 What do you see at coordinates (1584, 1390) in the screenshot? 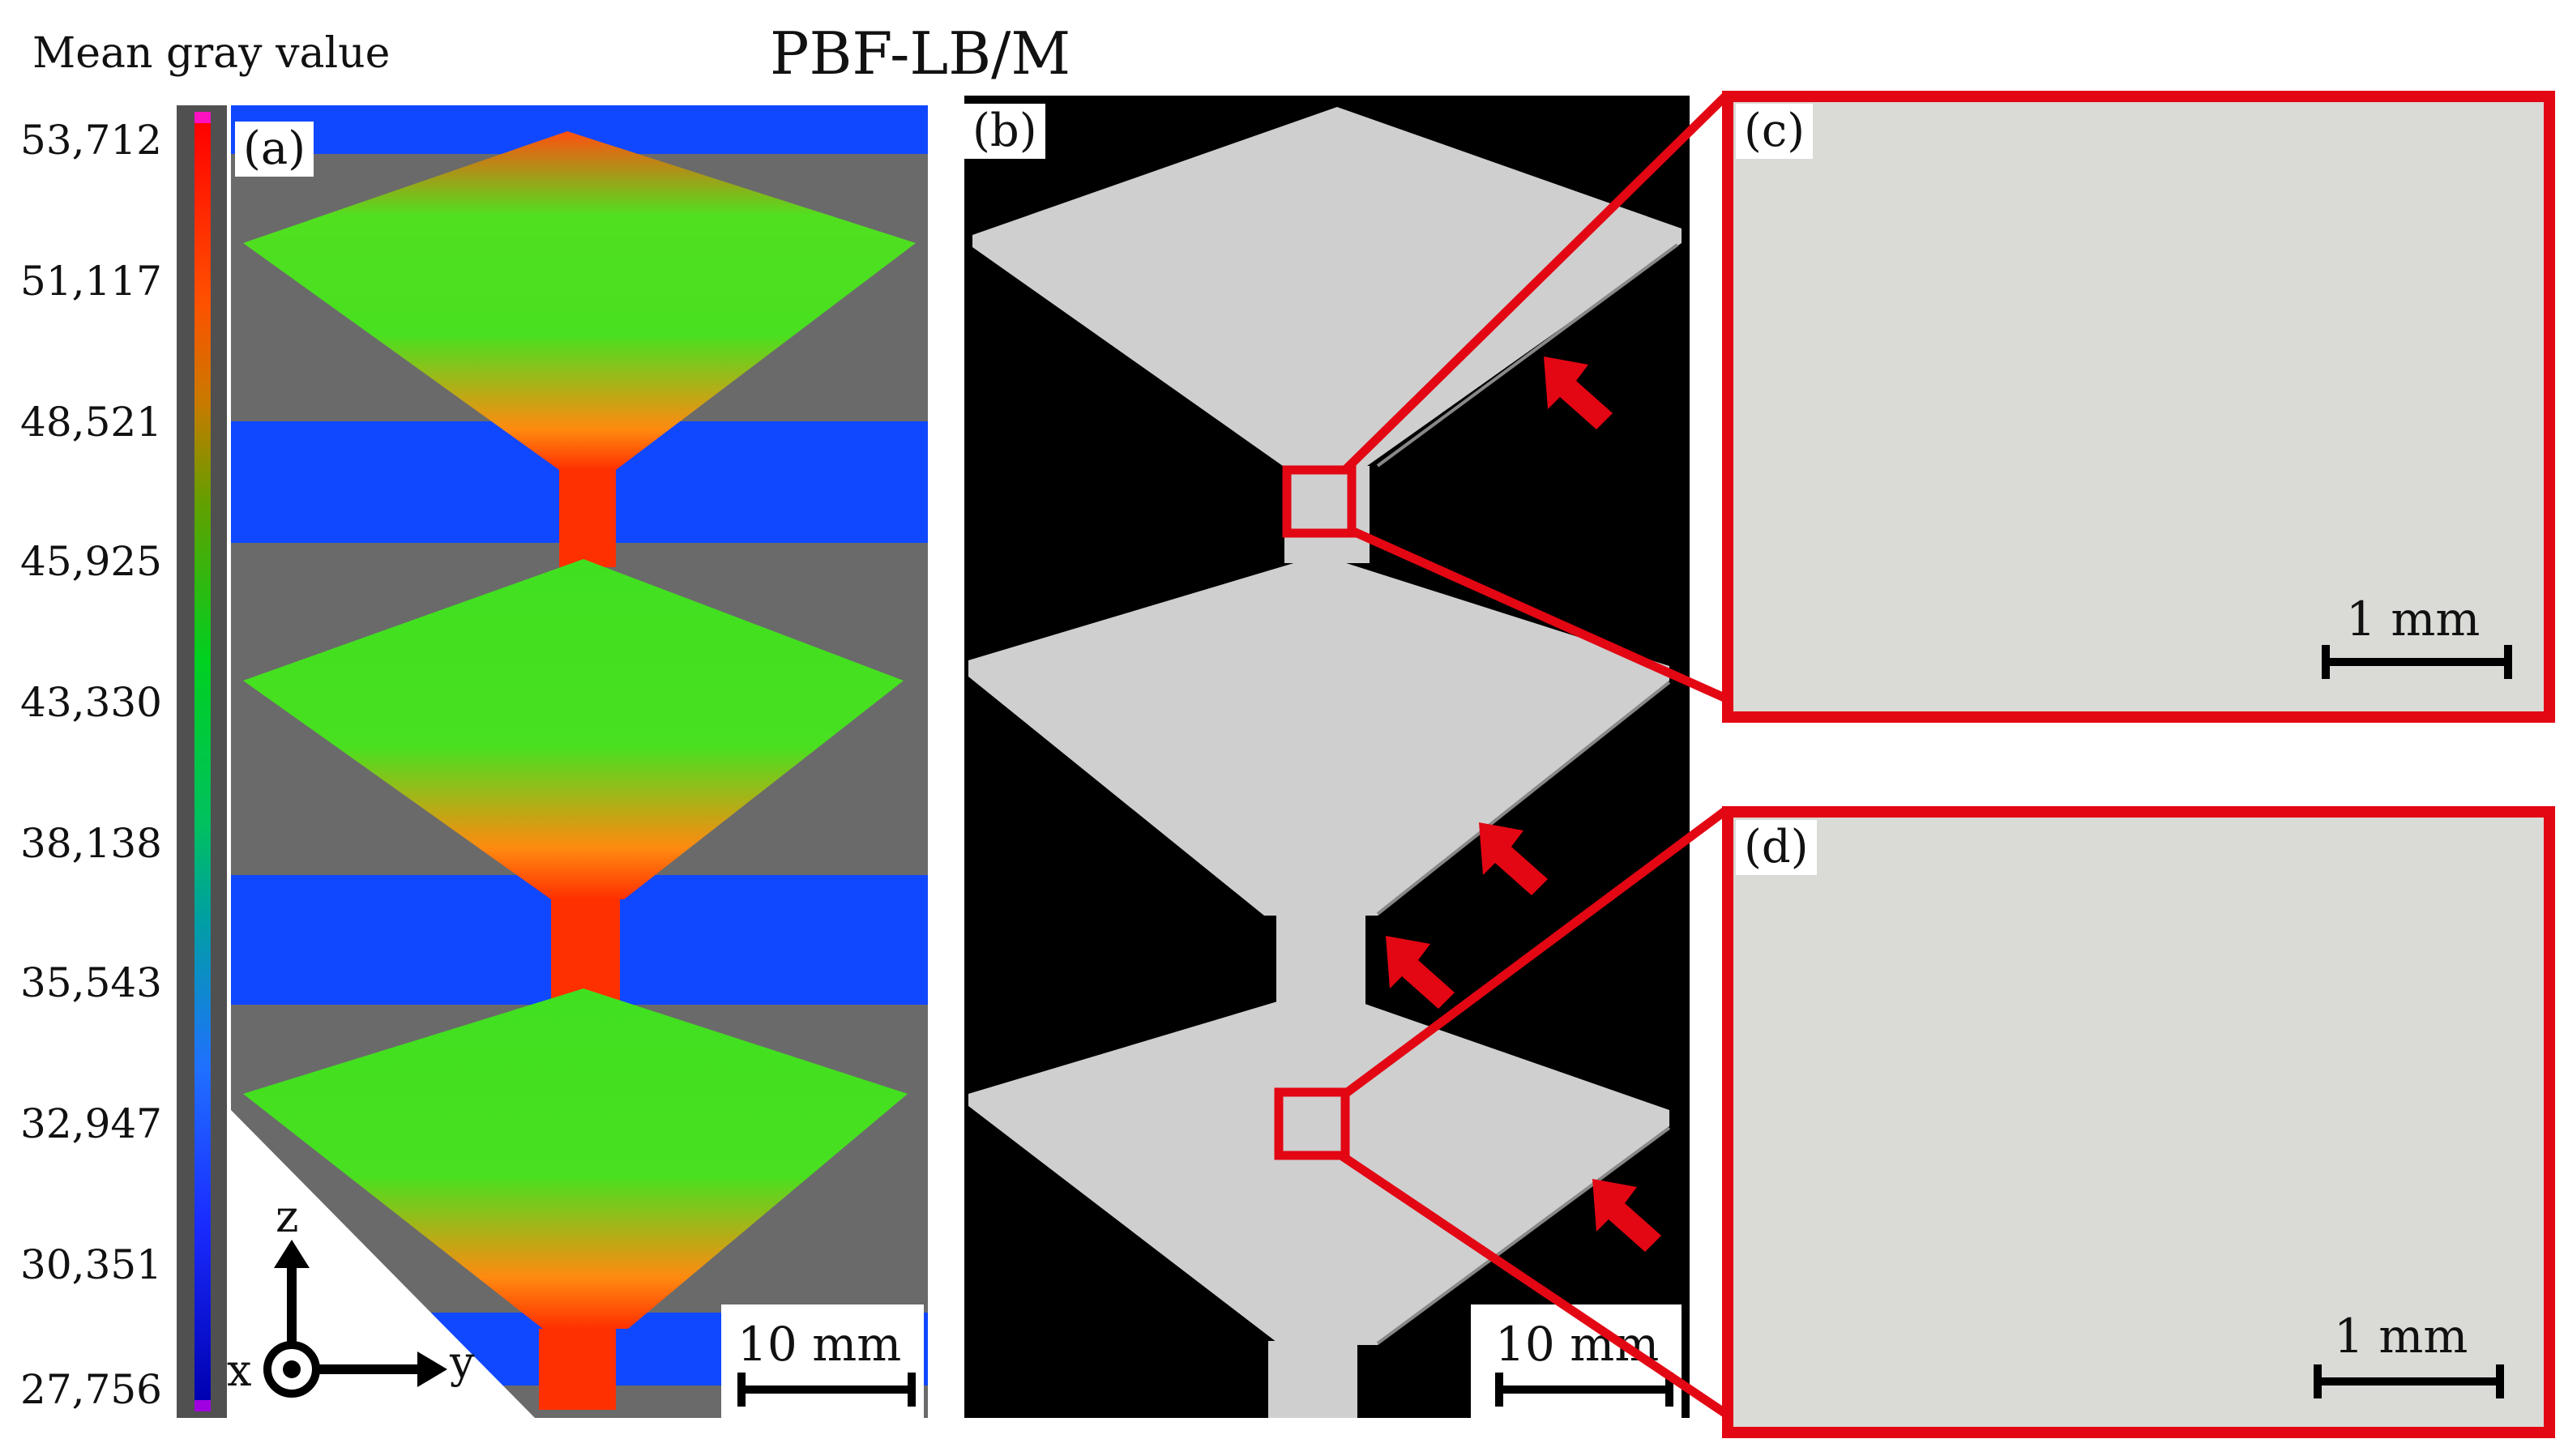
I see `panel-b-scale-bar` at bounding box center [1584, 1390].